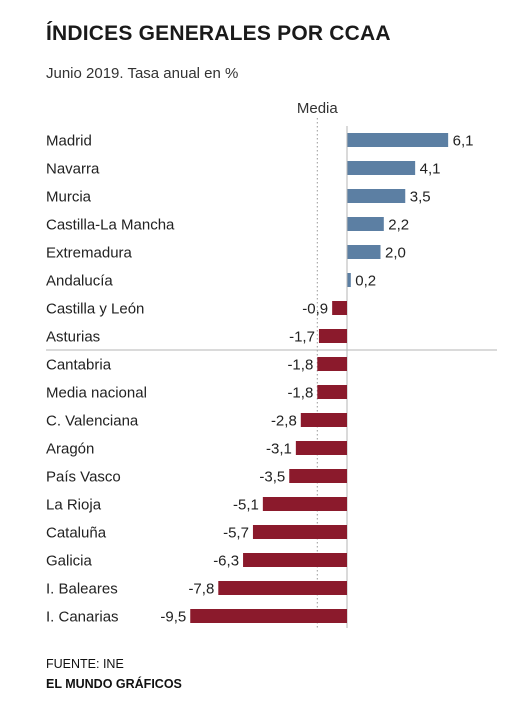 The width and height of the screenshot is (506, 706). Describe the element at coordinates (302, 337) in the screenshot. I see `value-label-asturias: -1,7` at that location.